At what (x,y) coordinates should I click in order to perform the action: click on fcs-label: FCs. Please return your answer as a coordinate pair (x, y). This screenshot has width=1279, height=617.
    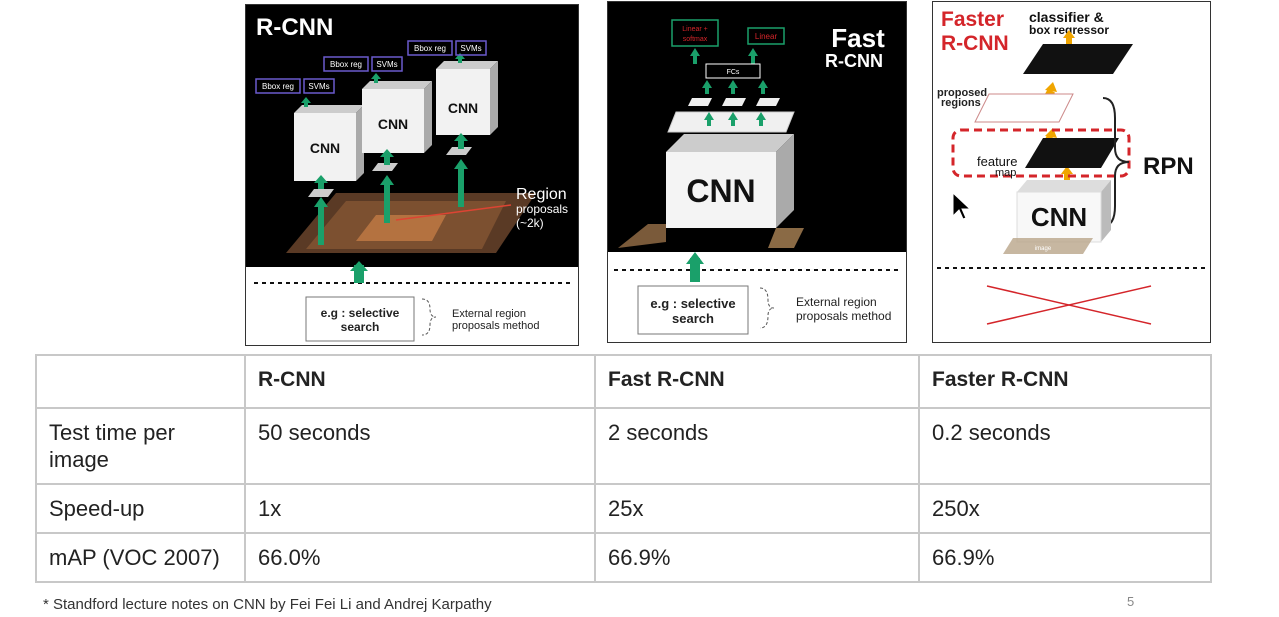
    Looking at the image, I should click on (733, 72).